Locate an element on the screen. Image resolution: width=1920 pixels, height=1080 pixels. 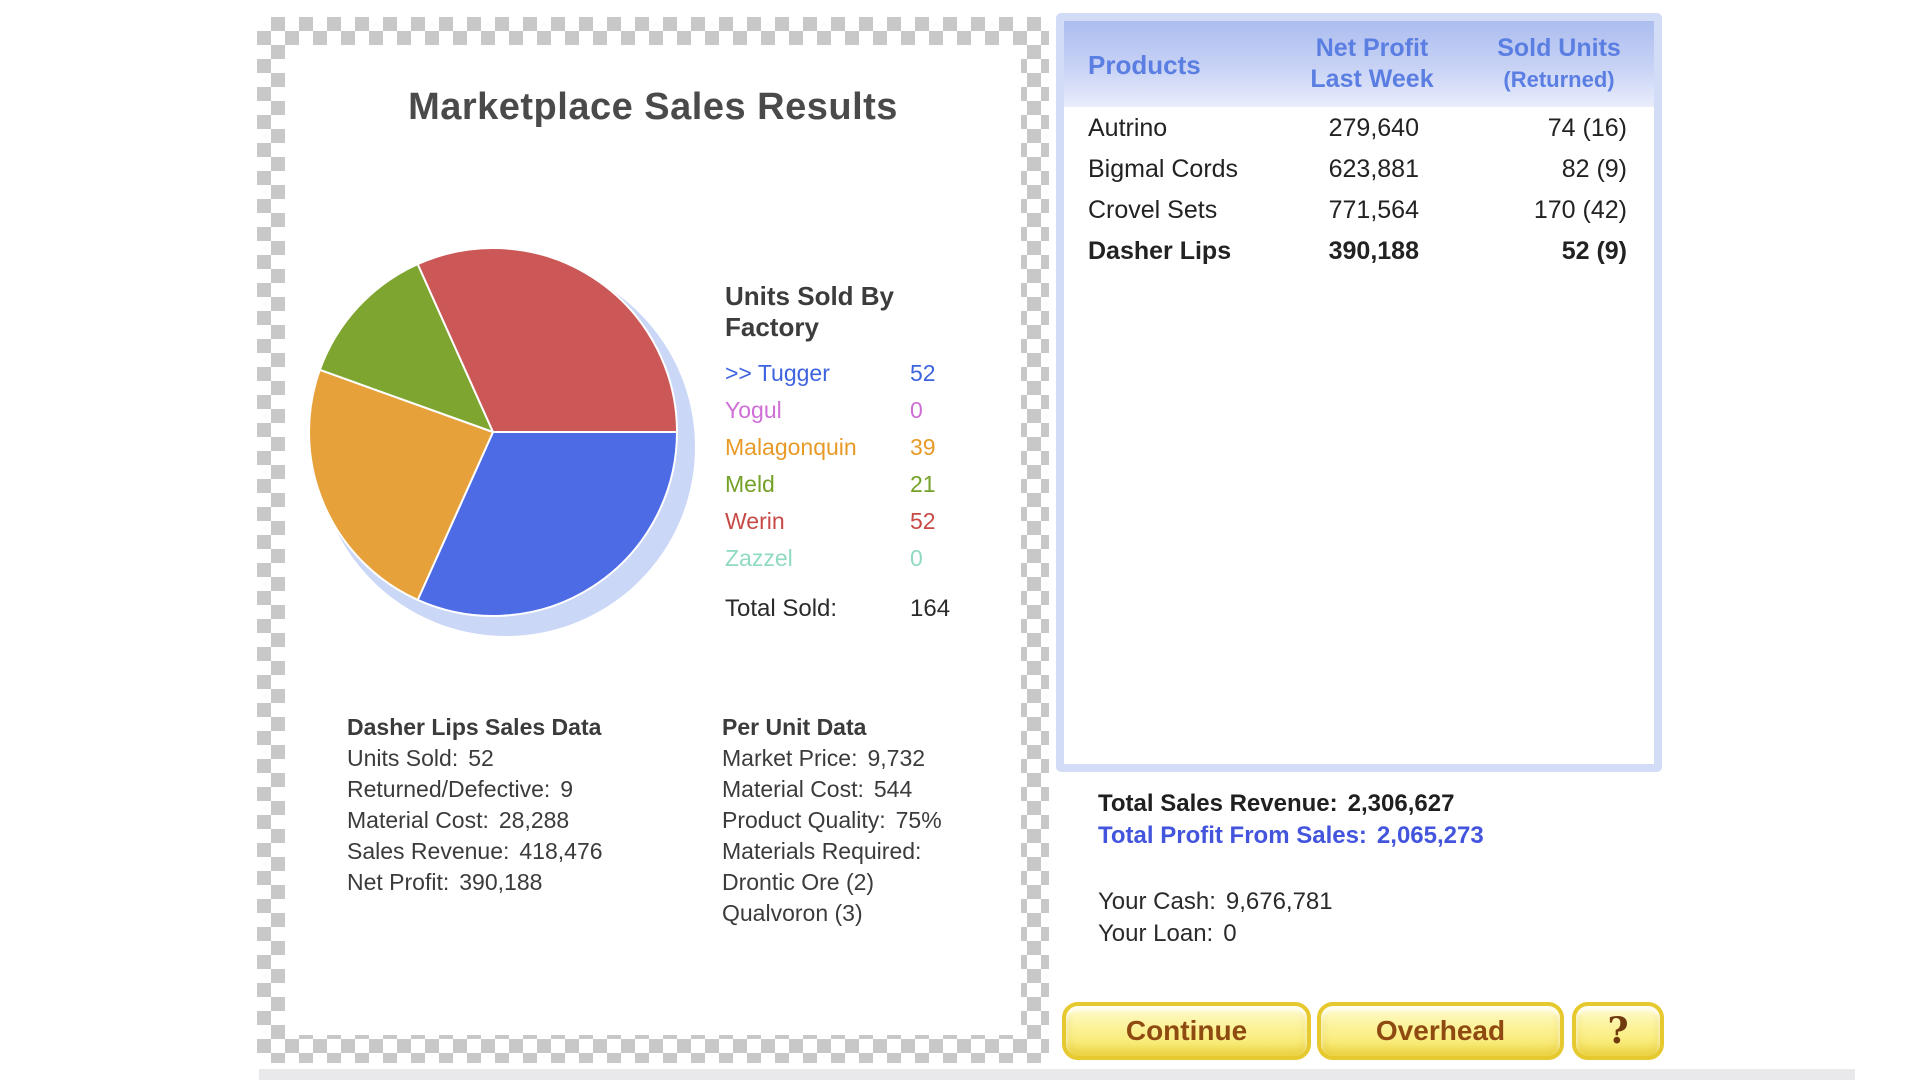
legend-item: Malagonquin 39 is located at coordinates (855, 452).